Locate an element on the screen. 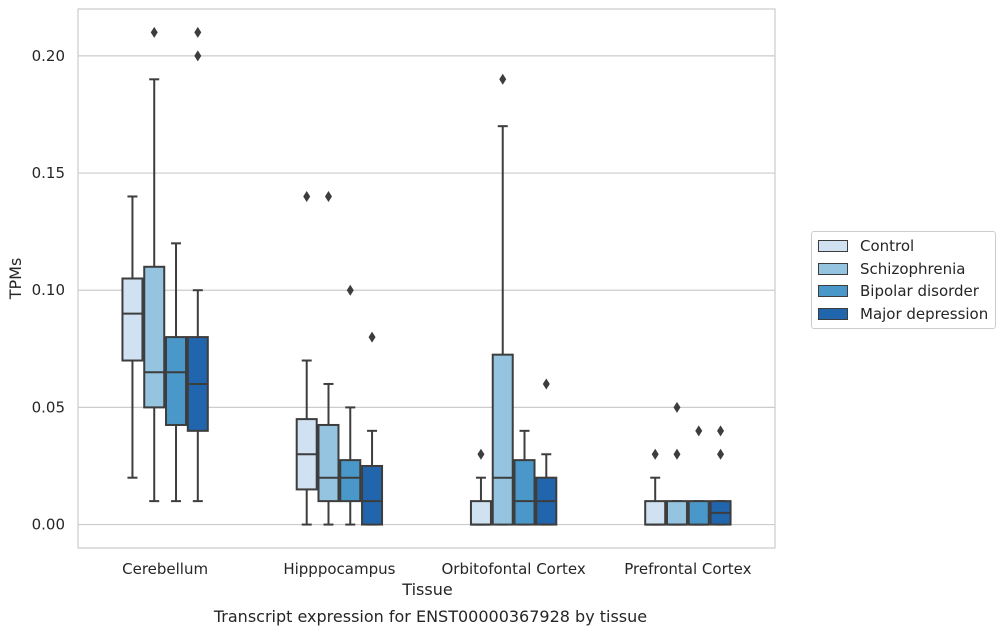 The height and width of the screenshot is (634, 1007). legend-item: Control is located at coordinates (903, 246).